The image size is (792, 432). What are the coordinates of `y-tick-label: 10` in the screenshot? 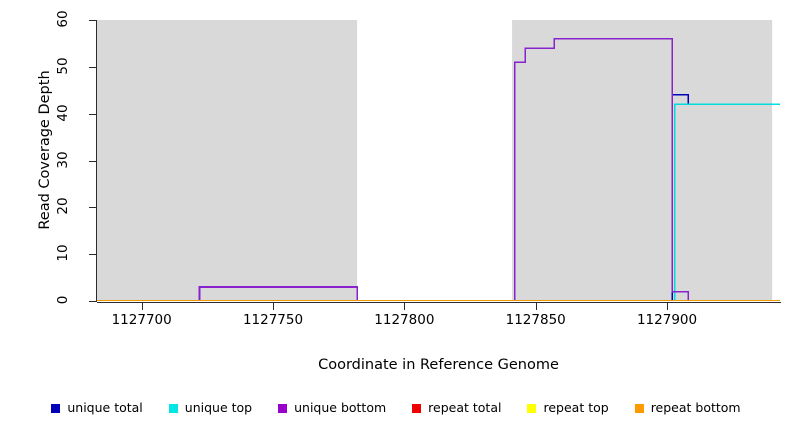 It's located at (63, 253).